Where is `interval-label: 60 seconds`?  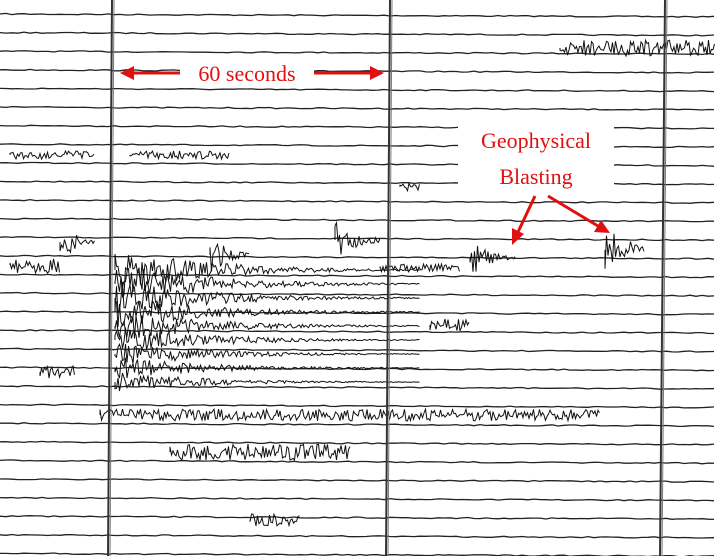 interval-label: 60 seconds is located at coordinates (246, 73).